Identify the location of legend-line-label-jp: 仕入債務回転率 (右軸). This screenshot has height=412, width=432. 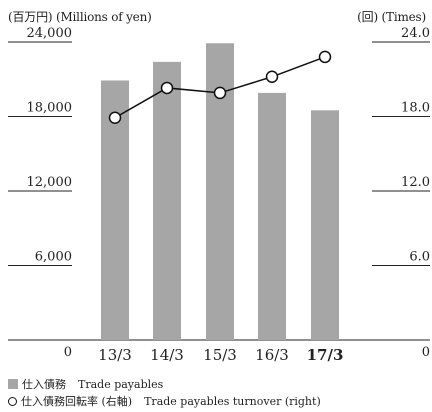
(77, 401).